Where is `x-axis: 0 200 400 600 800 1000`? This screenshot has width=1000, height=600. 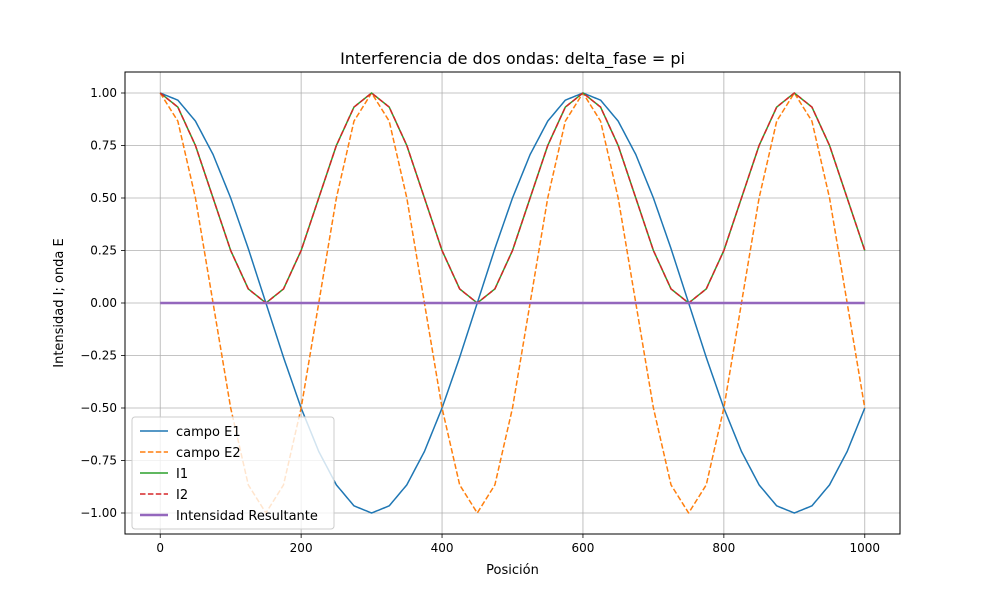
x-axis: 0 200 400 600 800 1000 is located at coordinates (518, 544).